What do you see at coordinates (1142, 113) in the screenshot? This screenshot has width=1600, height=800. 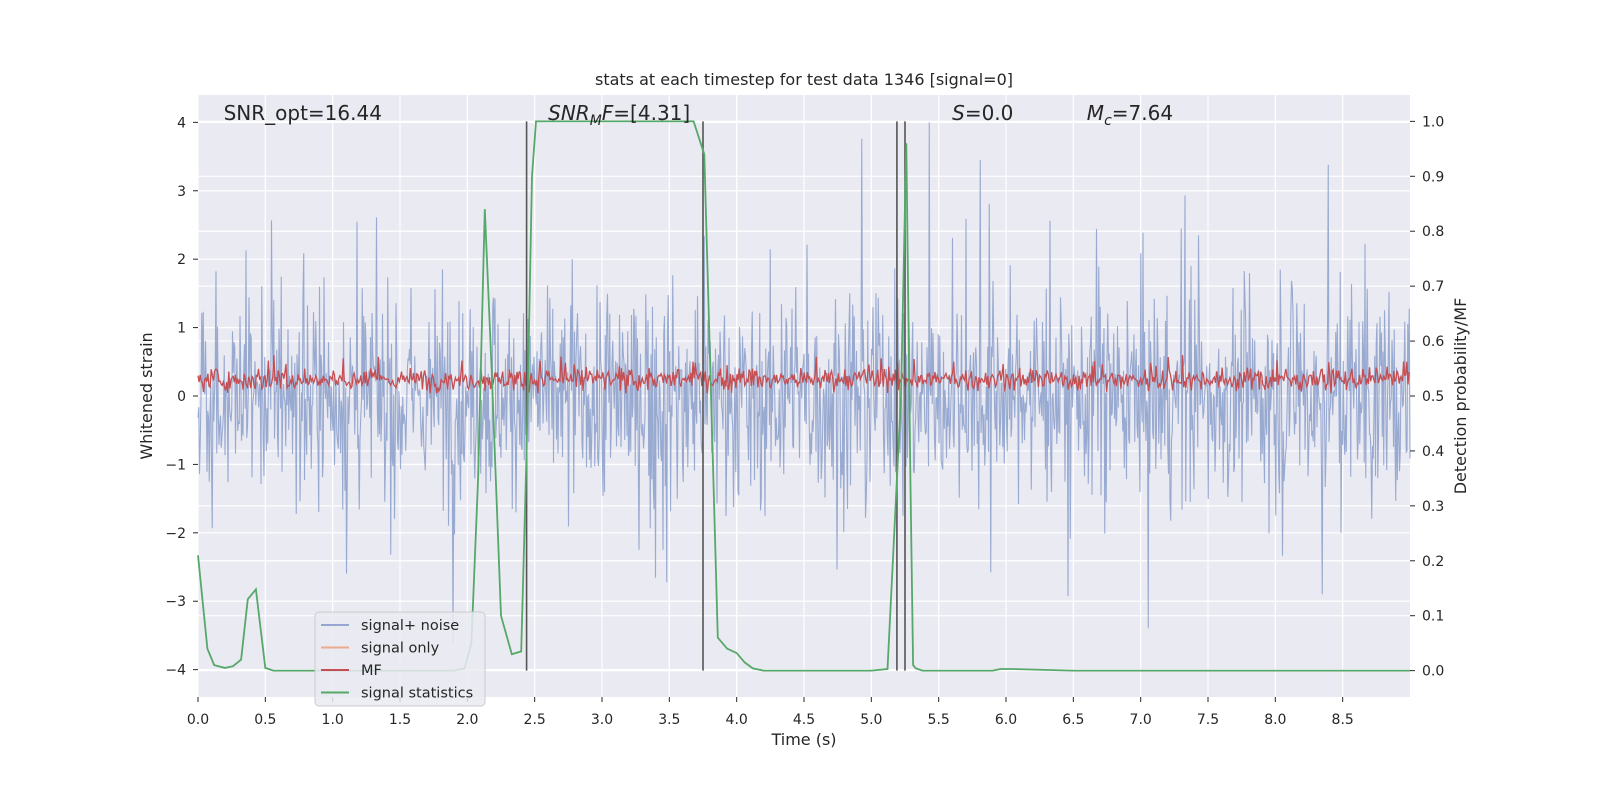 I see `annotation-part: =7.64` at bounding box center [1142, 113].